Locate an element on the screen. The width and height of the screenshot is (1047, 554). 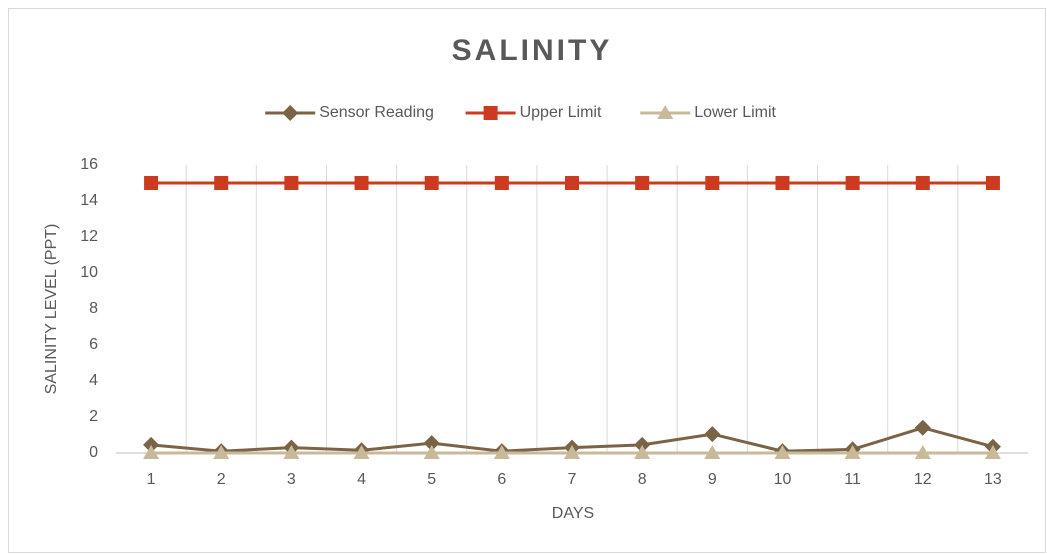
y-axis-title: SALINITY LEVEL (PPT) is located at coordinates (51, 309).